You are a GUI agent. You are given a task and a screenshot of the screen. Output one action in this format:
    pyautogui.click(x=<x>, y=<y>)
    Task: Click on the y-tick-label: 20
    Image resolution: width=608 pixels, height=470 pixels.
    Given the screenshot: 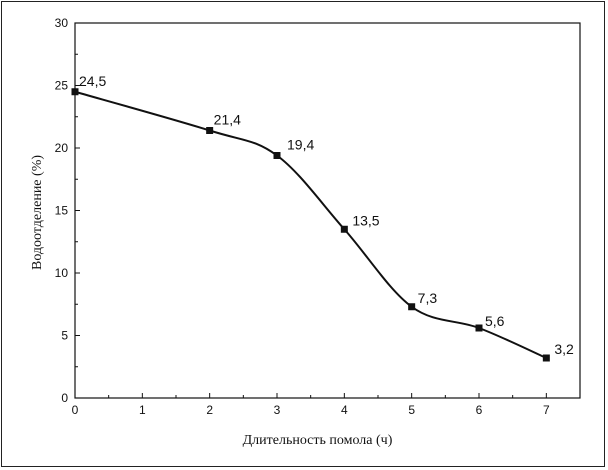 What is the action you would take?
    pyautogui.click(x=62, y=148)
    